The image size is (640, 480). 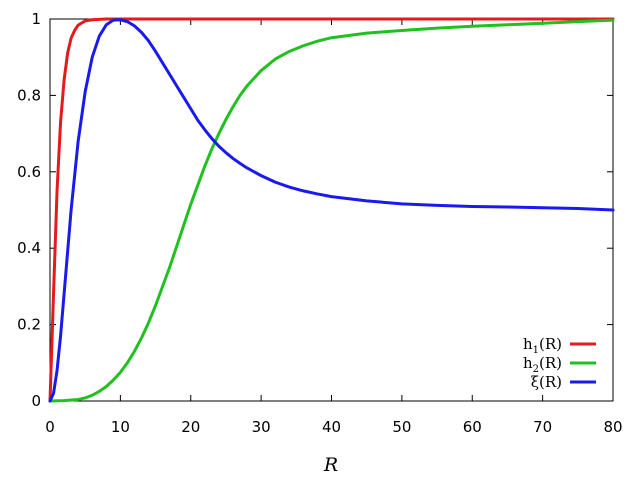 What do you see at coordinates (331, 427) in the screenshot?
I see `x-tick-label: 40` at bounding box center [331, 427].